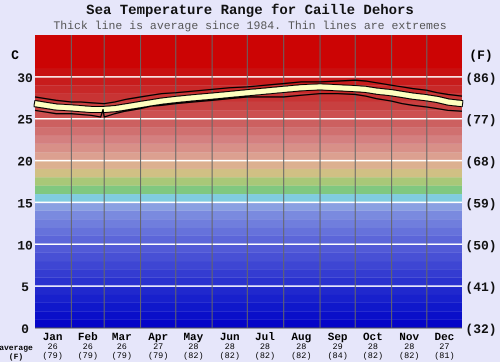  What do you see at coordinates (481, 78) in the screenshot?
I see `y2-tick-label: (86)` at bounding box center [481, 78].